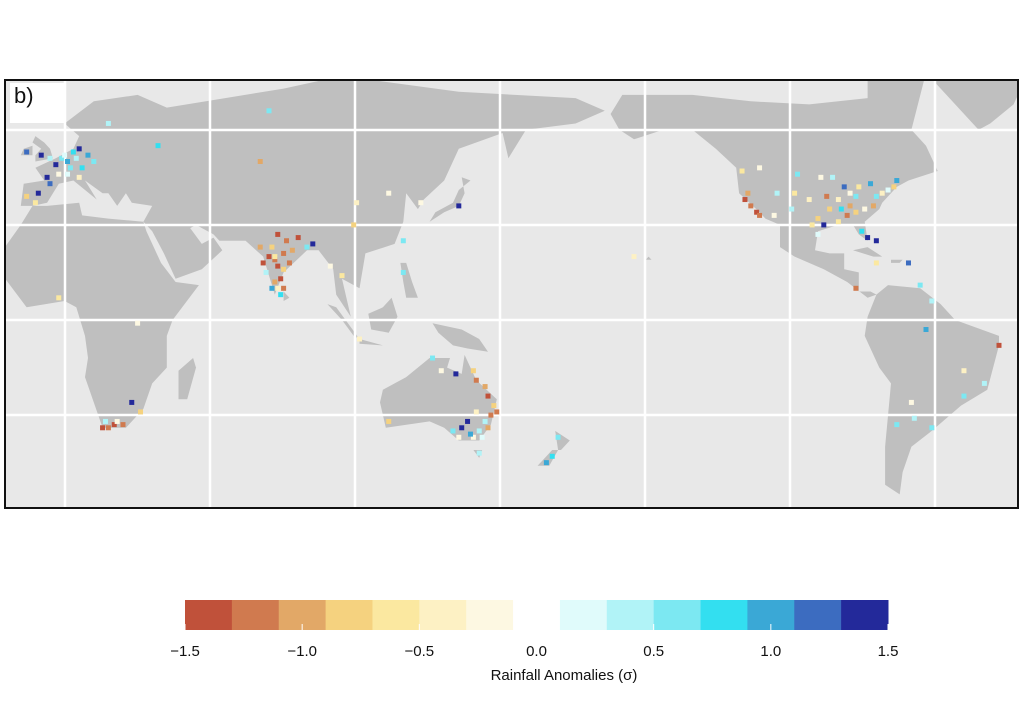 This screenshot has width=1024, height=720. Describe the element at coordinates (37, 103) in the screenshot. I see `panel-label-box` at that location.